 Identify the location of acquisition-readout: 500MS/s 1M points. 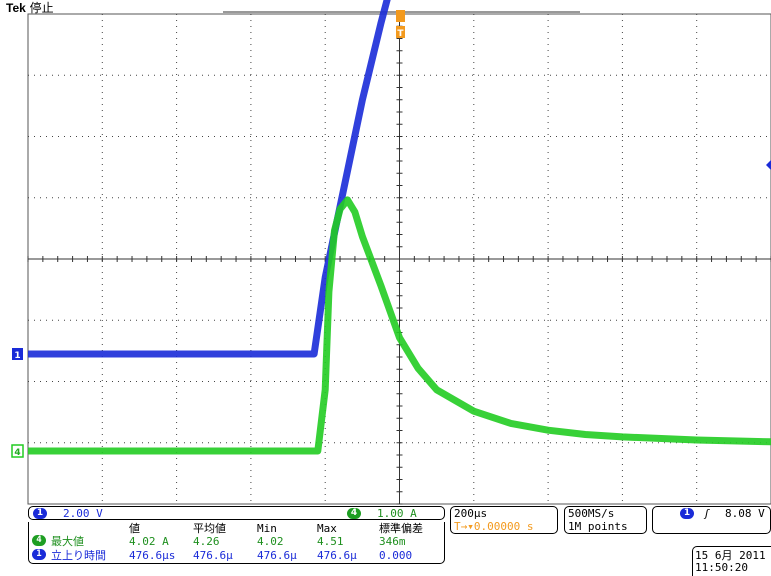
(605, 520).